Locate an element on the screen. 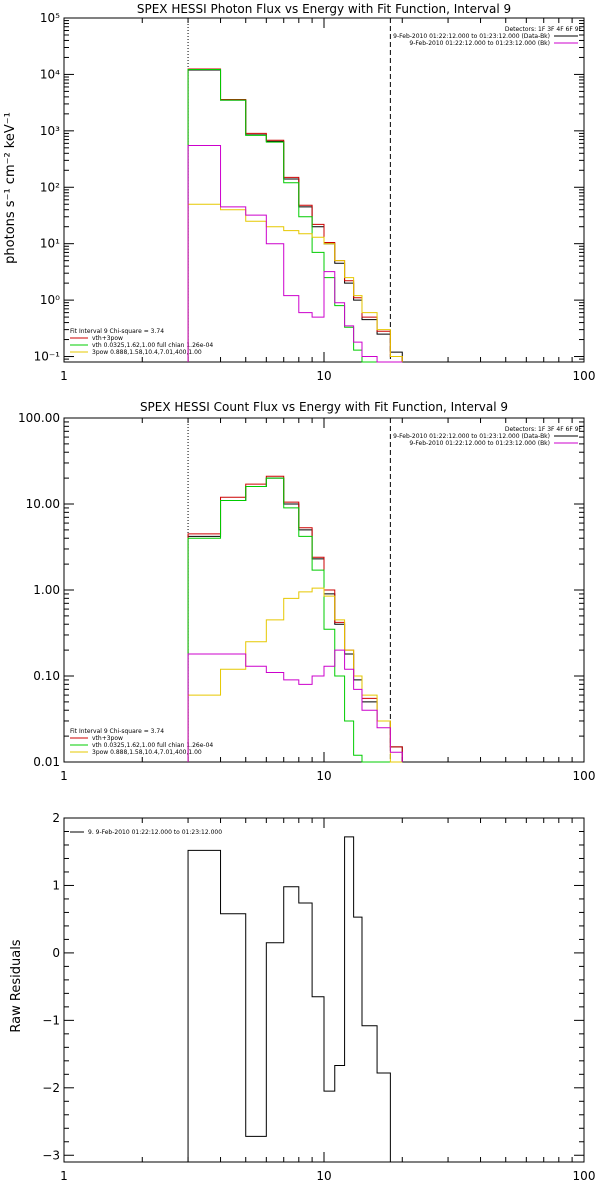  y-tick-label: 10.00 is located at coordinates (43, 504).